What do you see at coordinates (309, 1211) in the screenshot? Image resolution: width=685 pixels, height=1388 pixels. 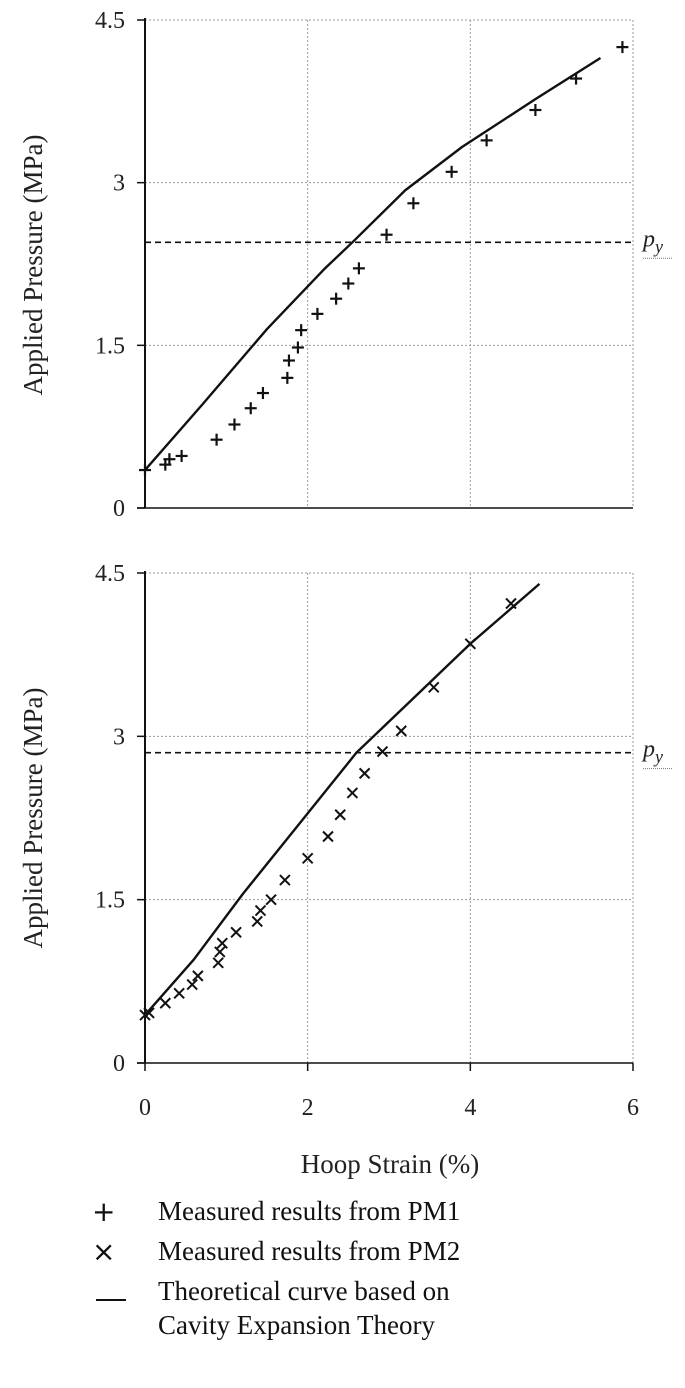 I see `legend-label-pm1: Measured results from PM1` at bounding box center [309, 1211].